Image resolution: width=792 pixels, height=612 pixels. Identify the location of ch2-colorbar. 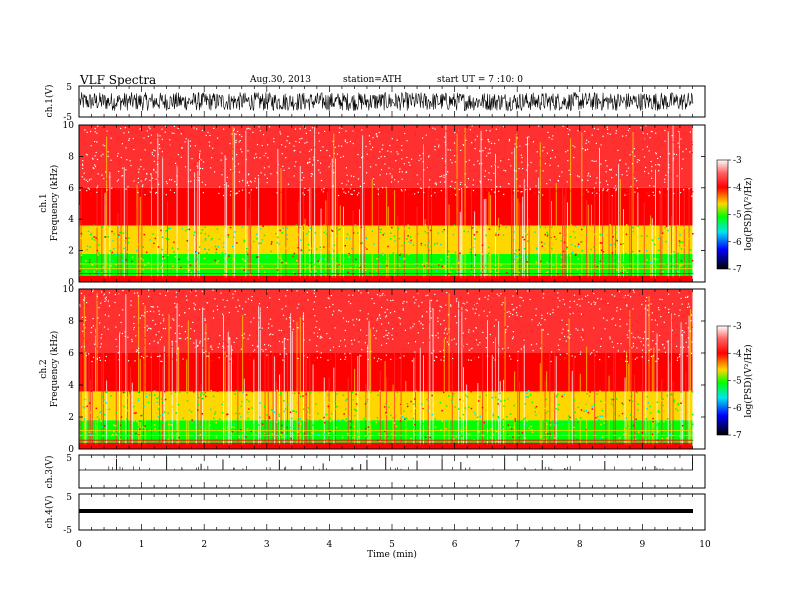
(722, 380).